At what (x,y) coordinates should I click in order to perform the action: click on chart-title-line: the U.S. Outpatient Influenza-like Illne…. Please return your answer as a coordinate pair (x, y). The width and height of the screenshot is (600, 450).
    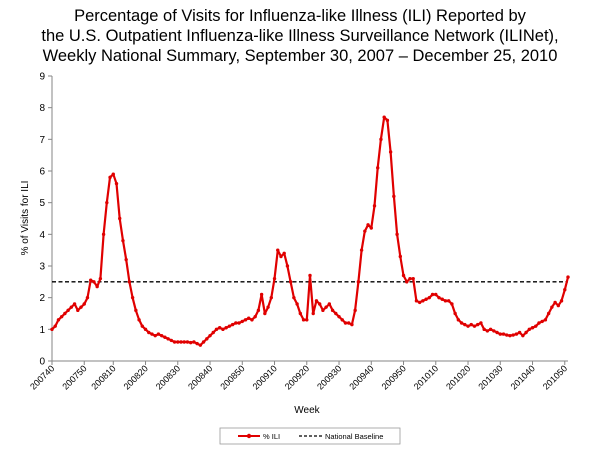
    Looking at the image, I should click on (300, 36).